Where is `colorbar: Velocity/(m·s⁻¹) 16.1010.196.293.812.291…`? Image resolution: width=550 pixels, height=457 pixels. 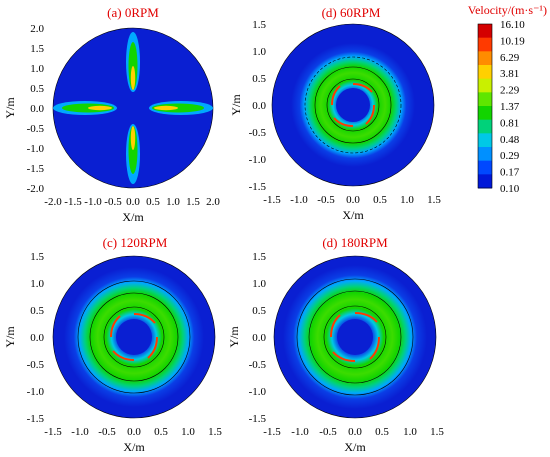 colorbar: Velocity/(m·s⁻¹) 16.1010.196.293.812.291… is located at coordinates (507, 99).